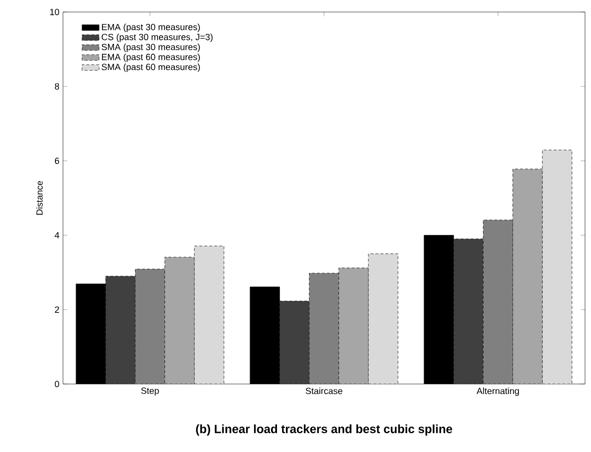  I want to click on legend-label: EMA (past 30 measures), so click(151, 28).